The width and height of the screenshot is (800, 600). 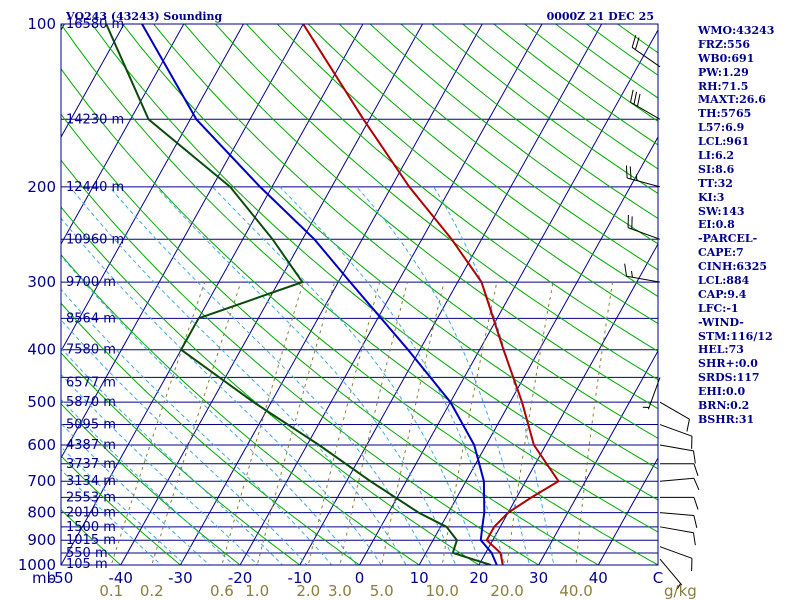 What do you see at coordinates (222, 591) in the screenshot?
I see `mixing-ratio-tick-label: 0.6` at bounding box center [222, 591].